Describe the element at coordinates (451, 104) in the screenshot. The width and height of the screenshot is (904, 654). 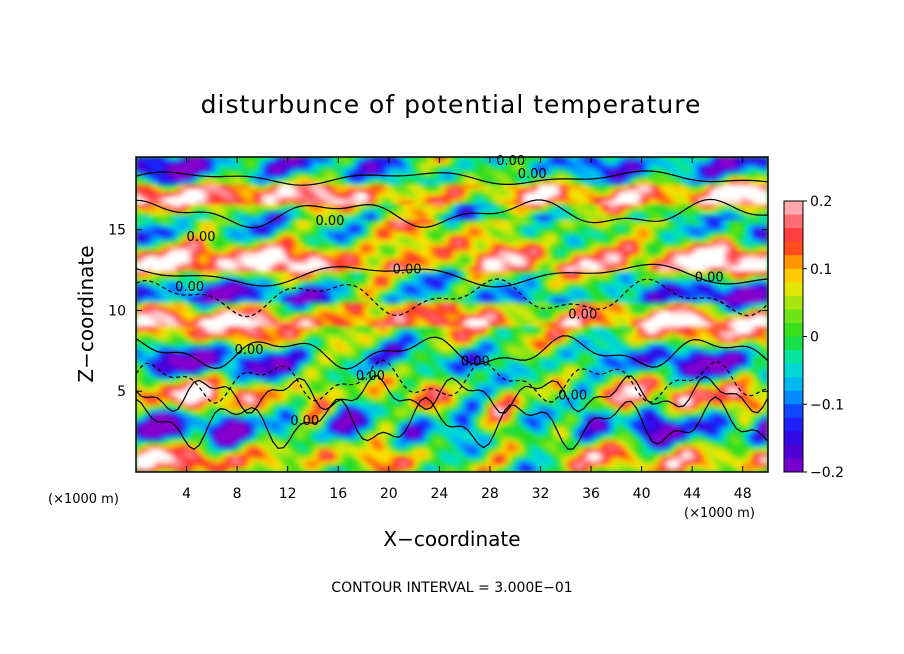
I see `chart-title: disturbunce of potential temperature` at that location.